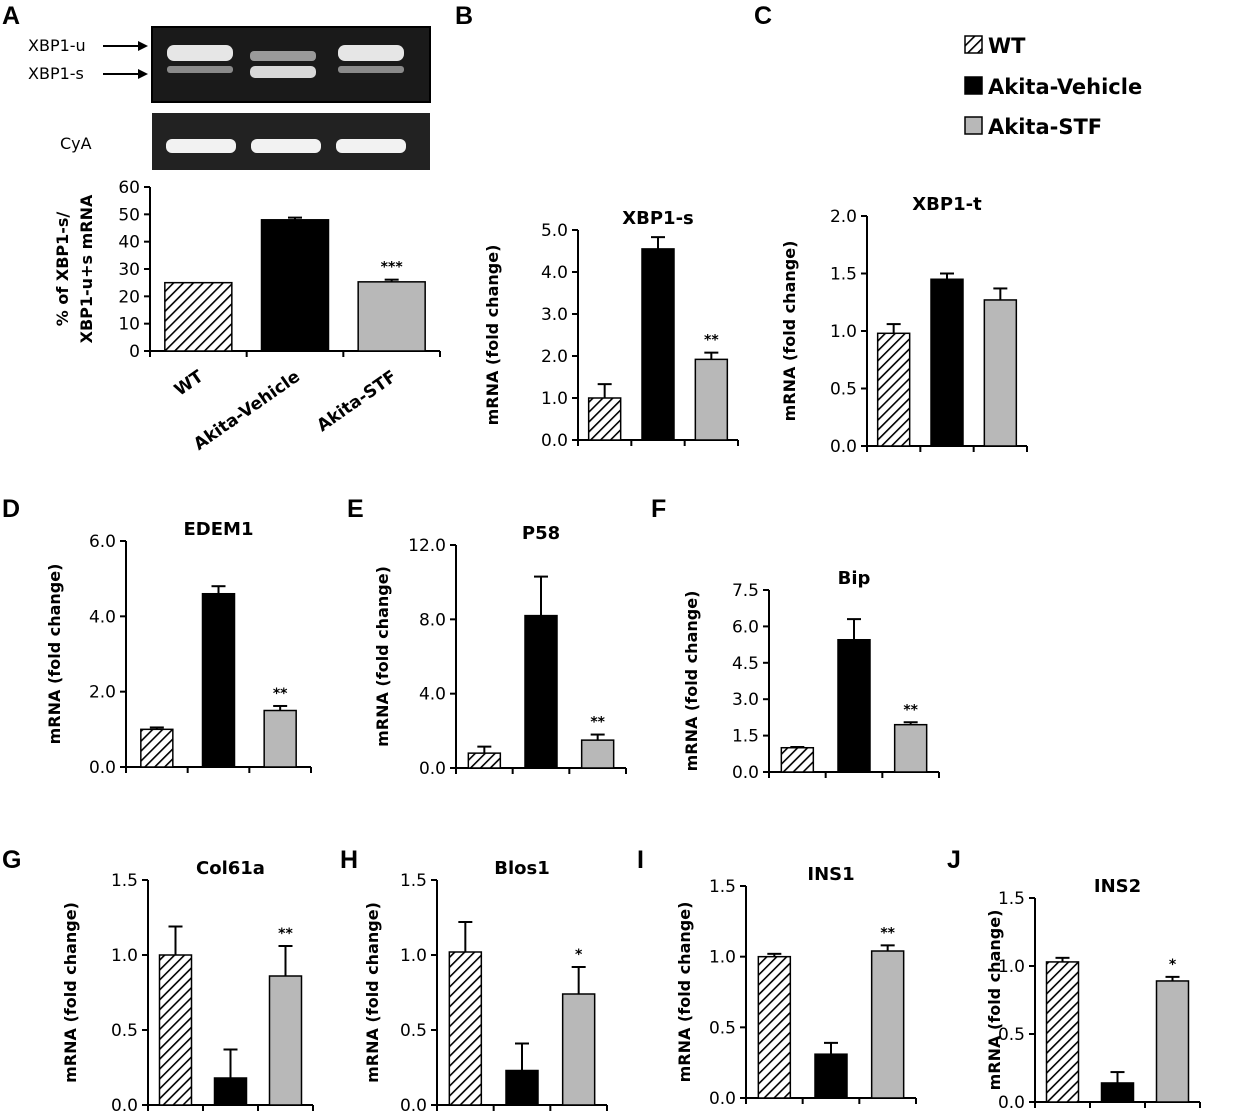 The height and width of the screenshot is (1117, 1234). I want to click on panel-letter-h: H, so click(349, 860).